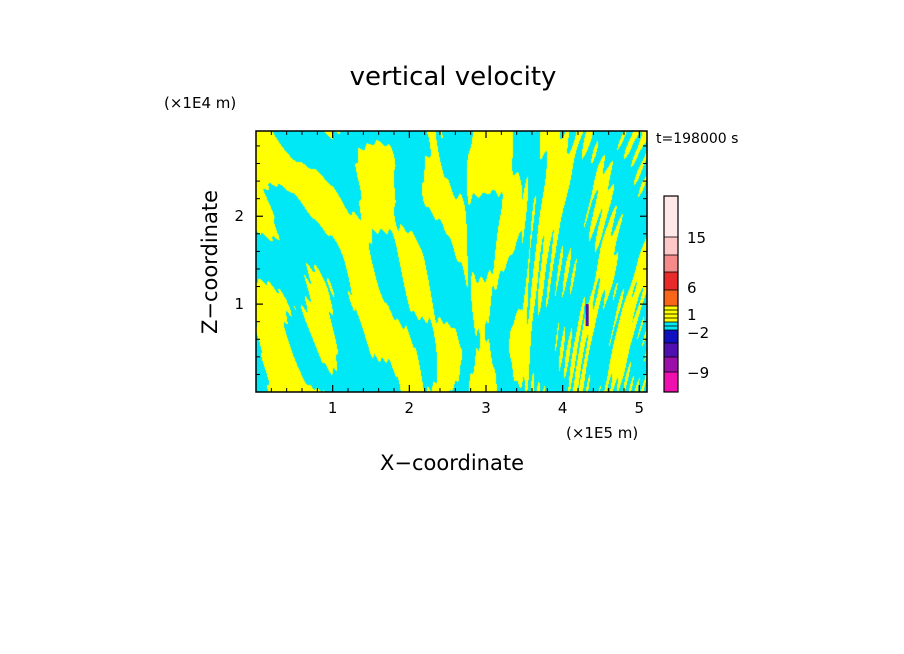 Image resolution: width=904 pixels, height=654 pixels. What do you see at coordinates (696, 238) in the screenshot?
I see `colorbar-label: 15` at bounding box center [696, 238].